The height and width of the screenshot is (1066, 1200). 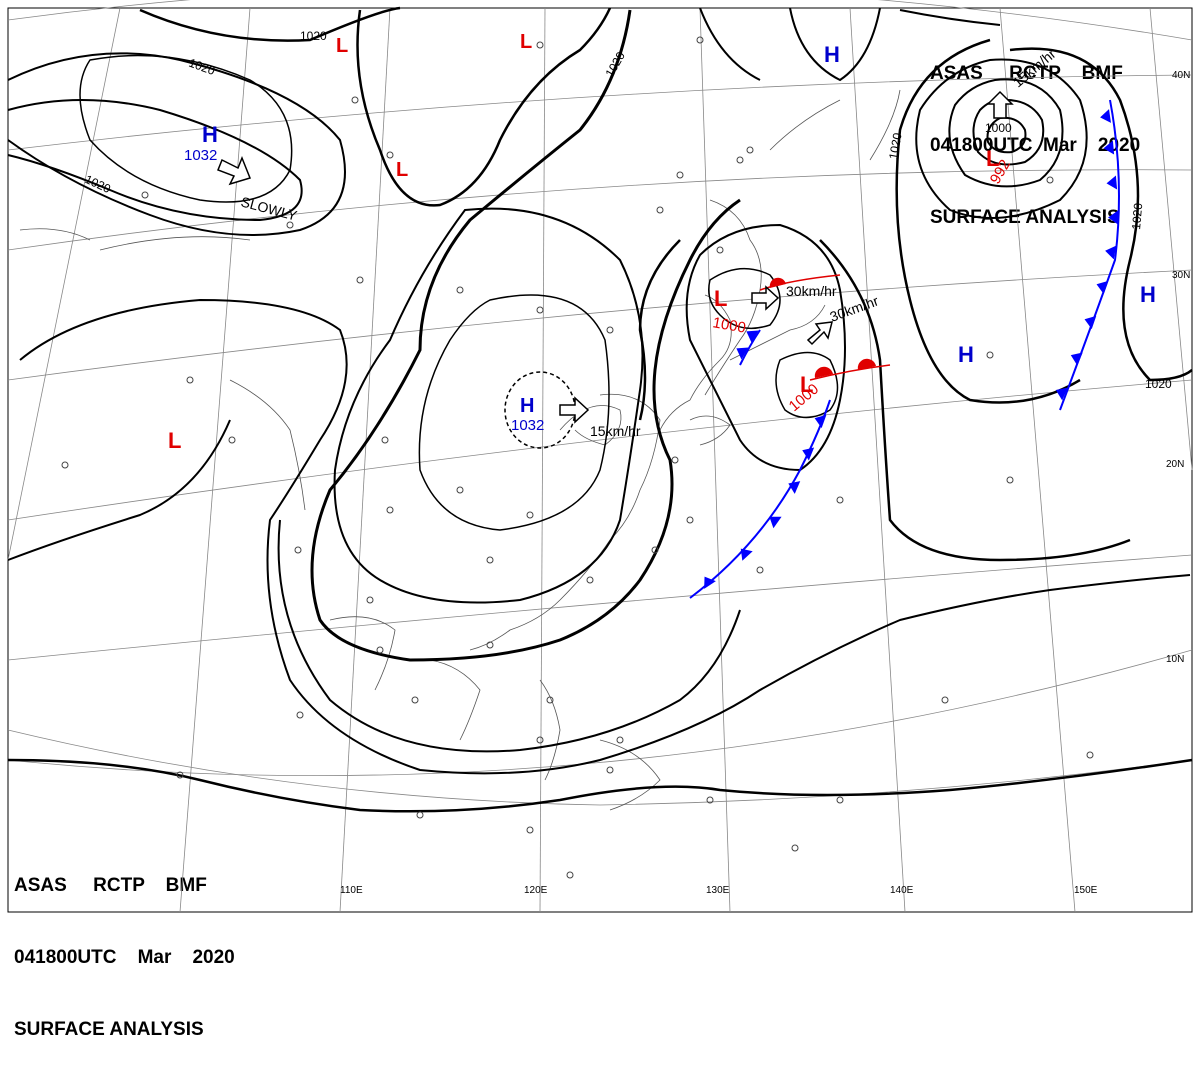 What do you see at coordinates (109, 1029) in the screenshot?
I see `header-product: SURFACE ANALYSIS` at bounding box center [109, 1029].